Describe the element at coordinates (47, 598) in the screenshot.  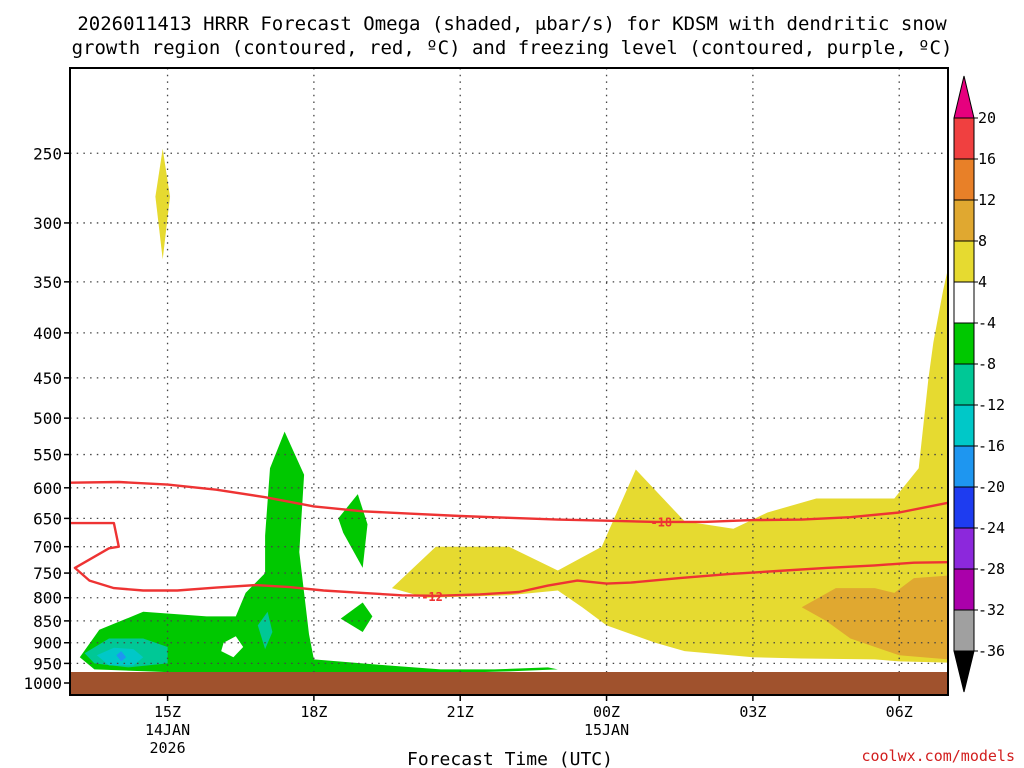
I see `ytick-label-800: 800` at that location.